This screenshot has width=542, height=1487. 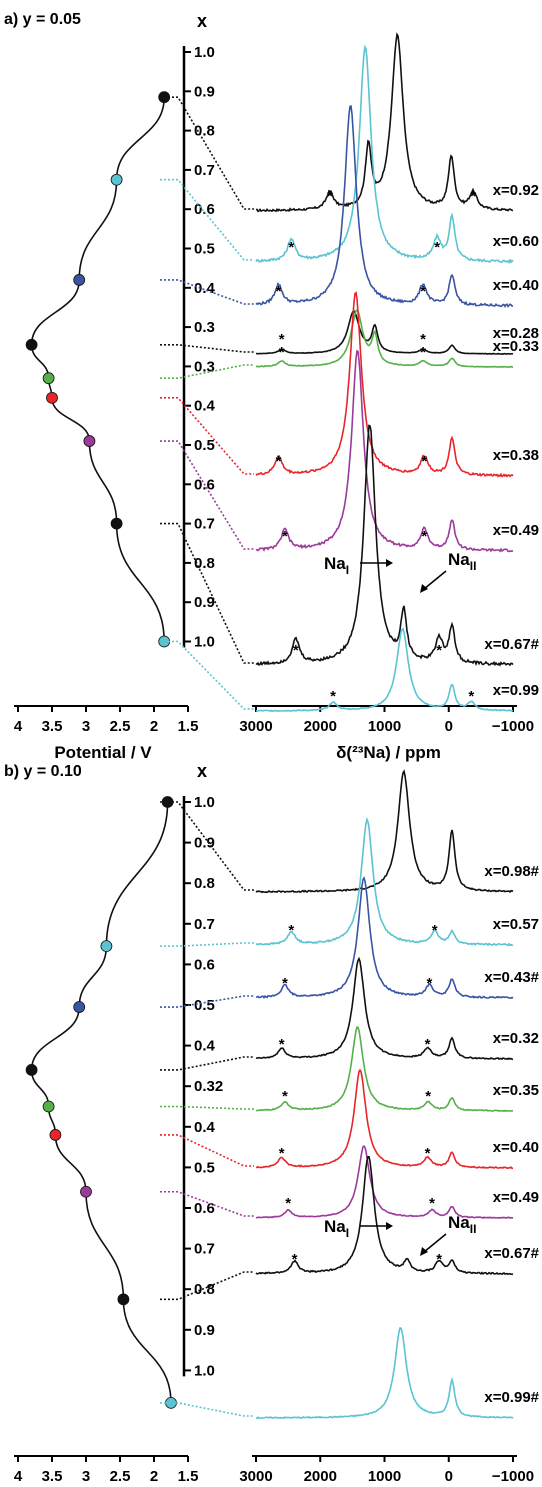 I want to click on spectrum-label: x=0.57, so click(x=516, y=924).